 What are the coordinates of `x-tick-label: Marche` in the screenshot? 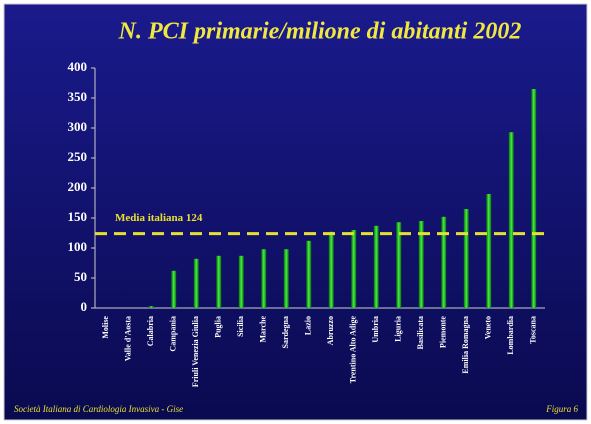 It's located at (263, 329).